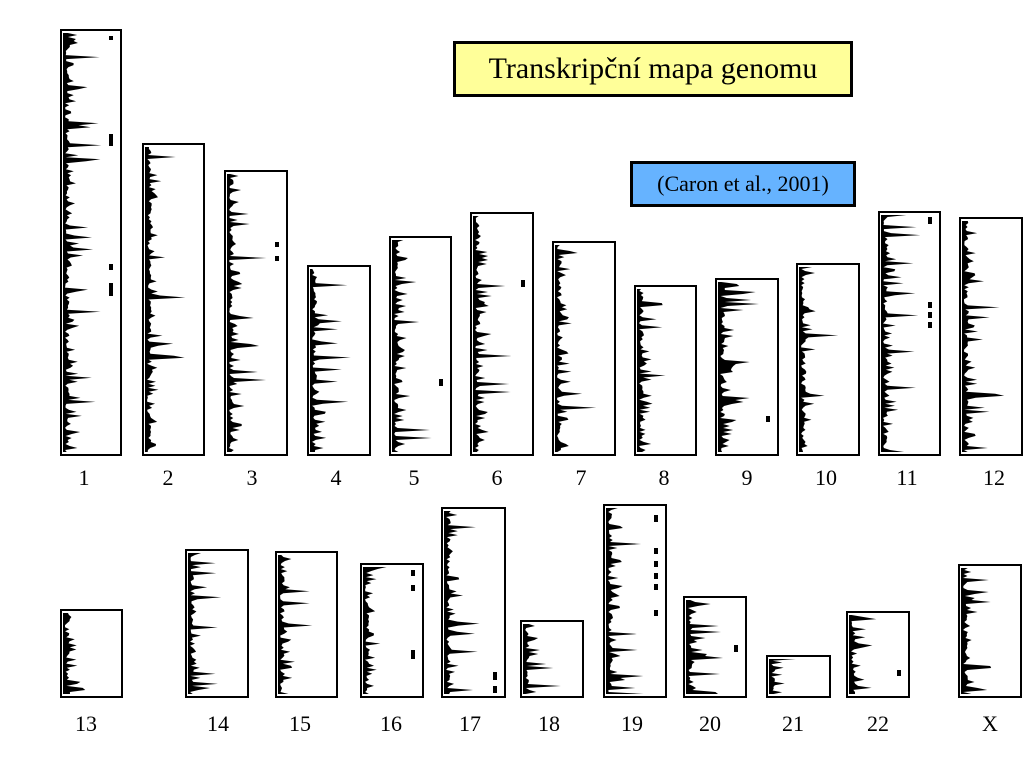 This screenshot has height=768, width=1024. I want to click on chromosome-17: 17, so click(473, 621).